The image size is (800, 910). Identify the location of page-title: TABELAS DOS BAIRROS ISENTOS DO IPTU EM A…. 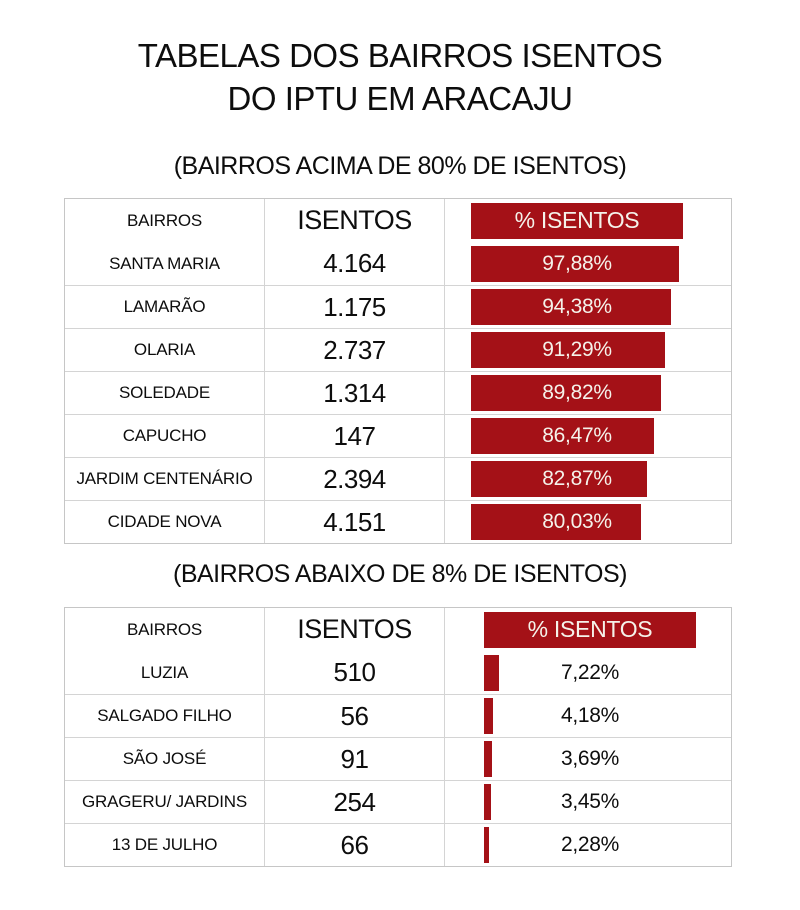
(400, 77).